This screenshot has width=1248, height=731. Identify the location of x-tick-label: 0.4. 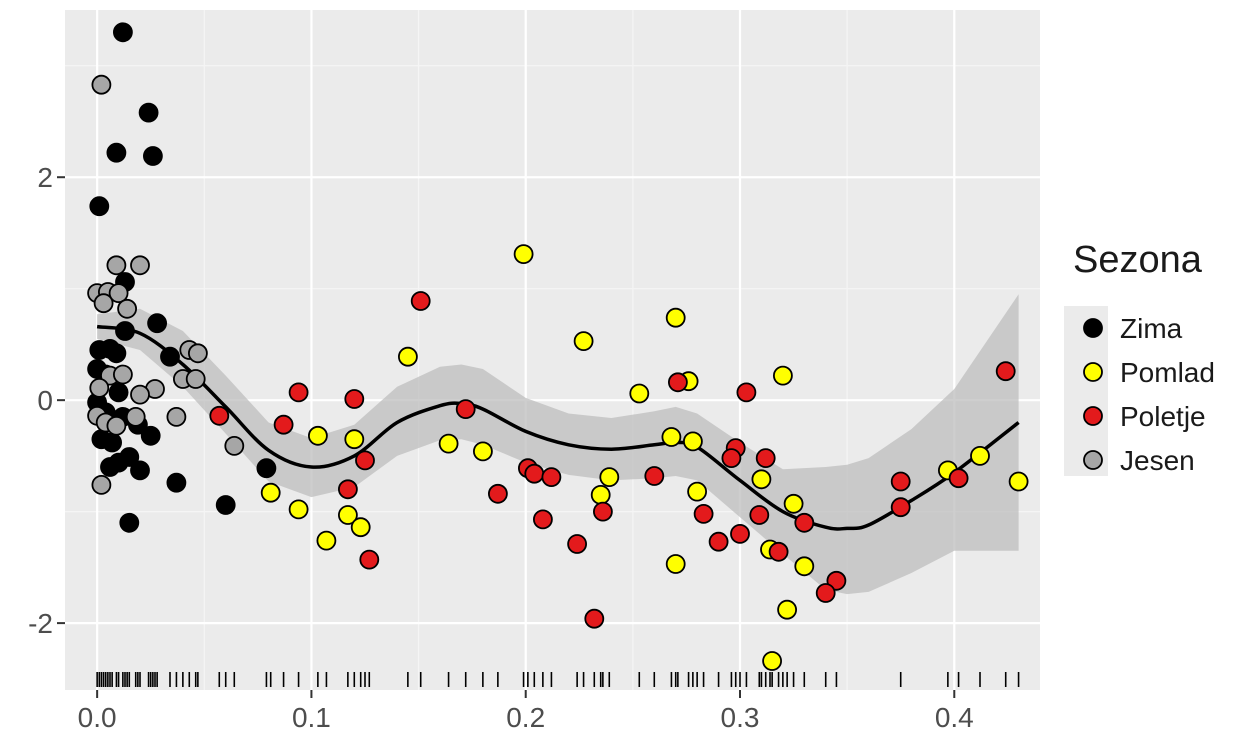
(954, 716).